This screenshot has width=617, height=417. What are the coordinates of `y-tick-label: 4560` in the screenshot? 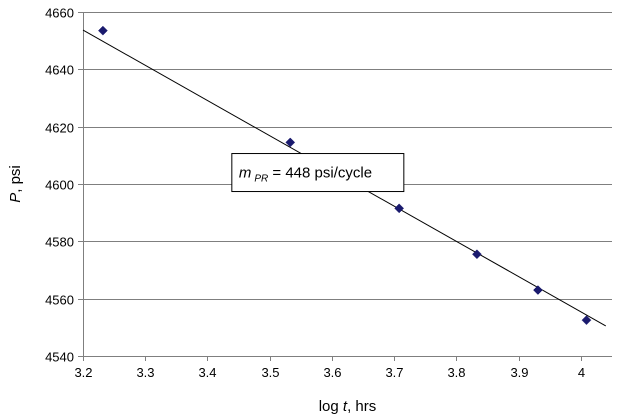 It's located at (59, 300).